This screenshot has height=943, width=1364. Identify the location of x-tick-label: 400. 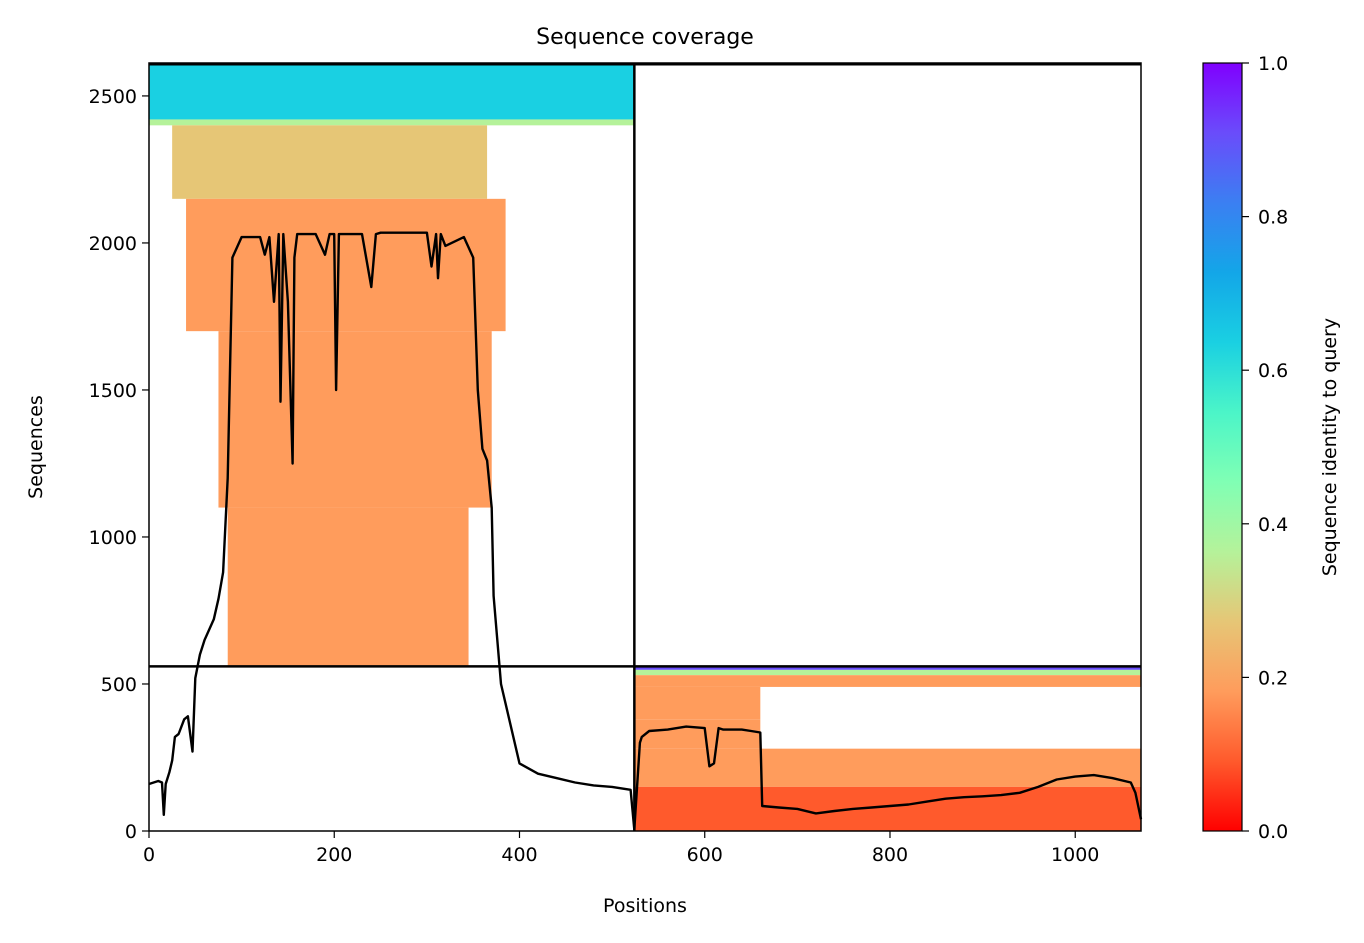
(519, 855).